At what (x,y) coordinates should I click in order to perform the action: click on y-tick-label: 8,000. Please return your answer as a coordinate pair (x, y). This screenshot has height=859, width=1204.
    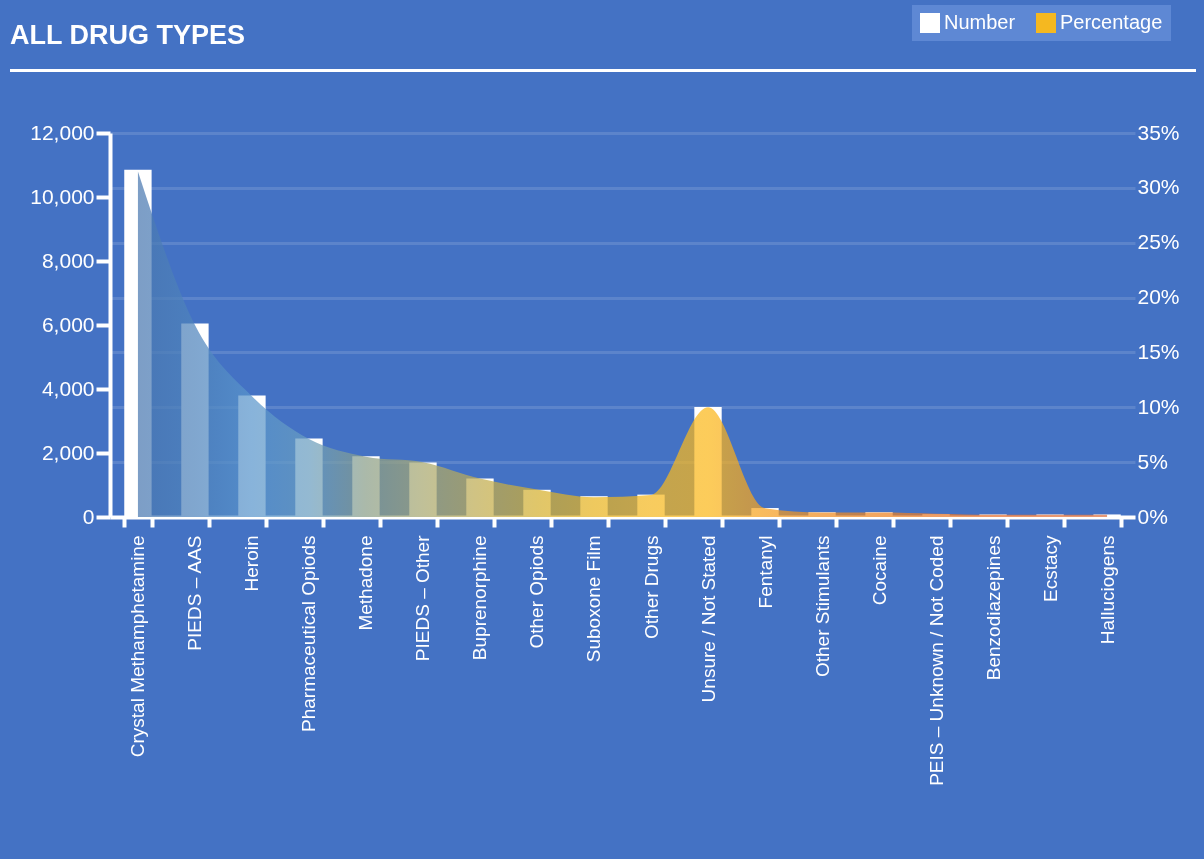
    Looking at the image, I should click on (68, 260).